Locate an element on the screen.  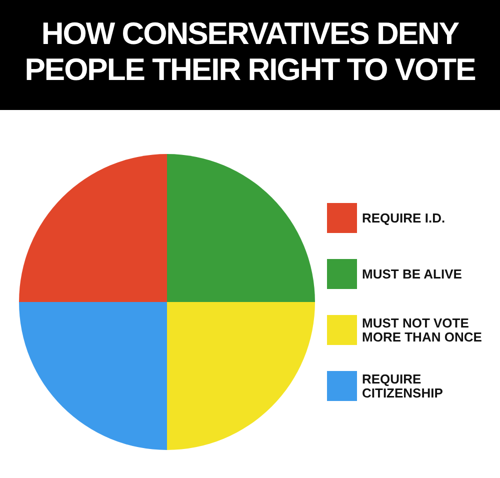
legend-label: MUST BE ALIVE is located at coordinates (412, 274).